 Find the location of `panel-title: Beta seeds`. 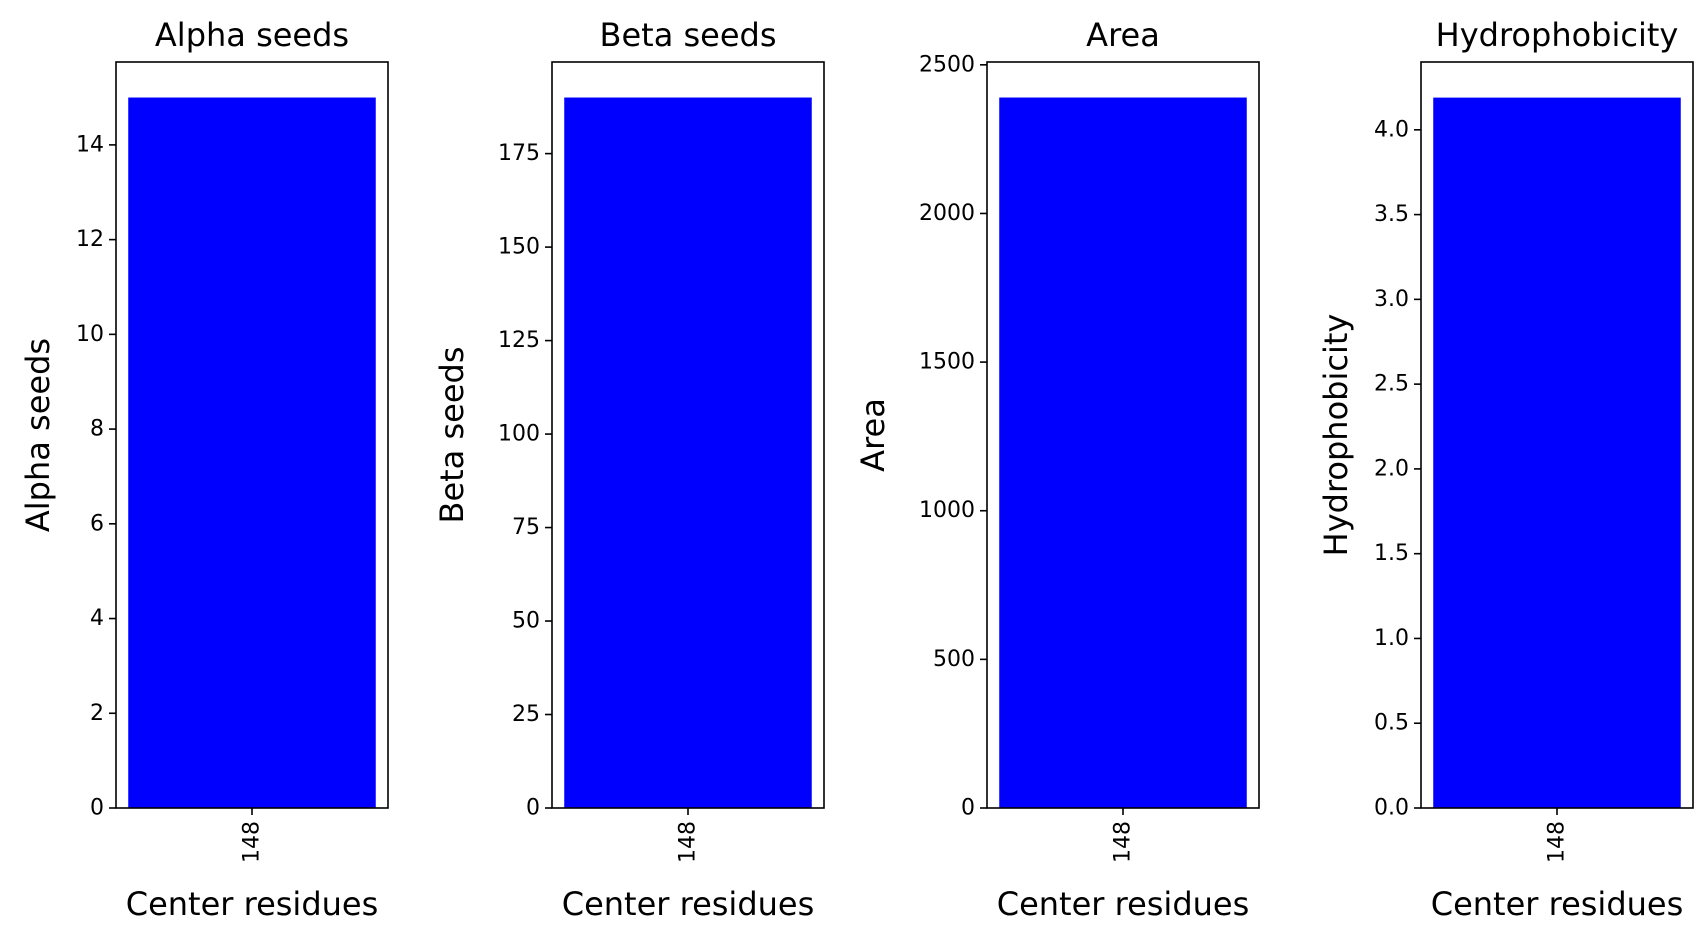

panel-title: Beta seeds is located at coordinates (688, 35).